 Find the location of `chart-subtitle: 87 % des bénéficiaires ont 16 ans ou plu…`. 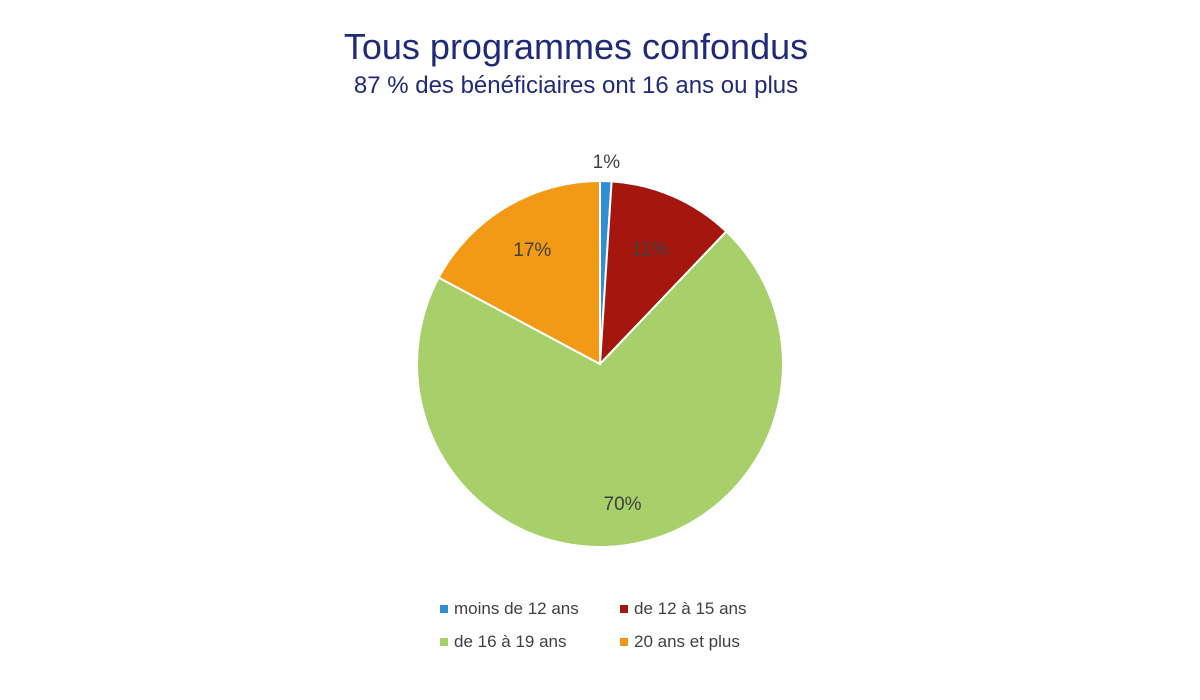

chart-subtitle: 87 % des bénéficiaires ont 16 ans ou plu… is located at coordinates (576, 85).